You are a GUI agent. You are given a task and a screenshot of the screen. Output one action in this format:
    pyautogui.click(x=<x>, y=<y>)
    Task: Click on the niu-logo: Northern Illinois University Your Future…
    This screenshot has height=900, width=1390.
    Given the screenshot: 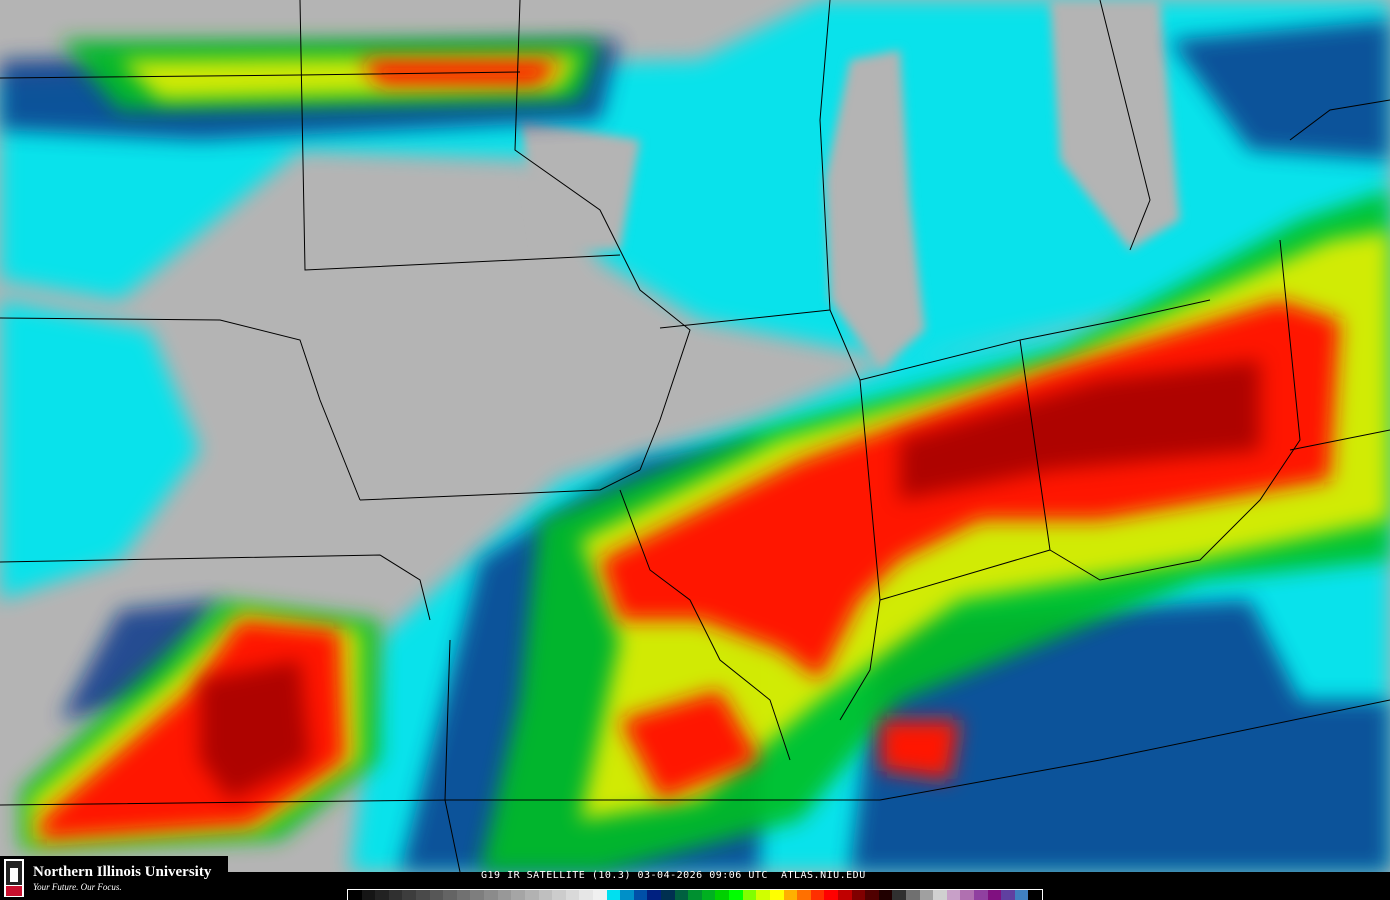 What is the action you would take?
    pyautogui.click(x=114, y=878)
    